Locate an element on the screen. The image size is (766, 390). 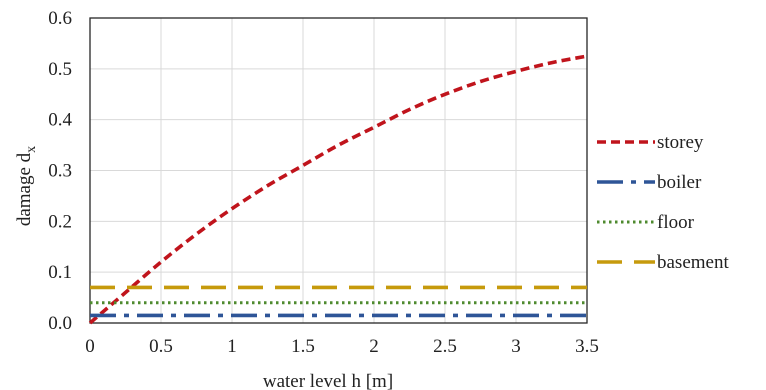
y-tick-label: 0.6 is located at coordinates (60, 18).